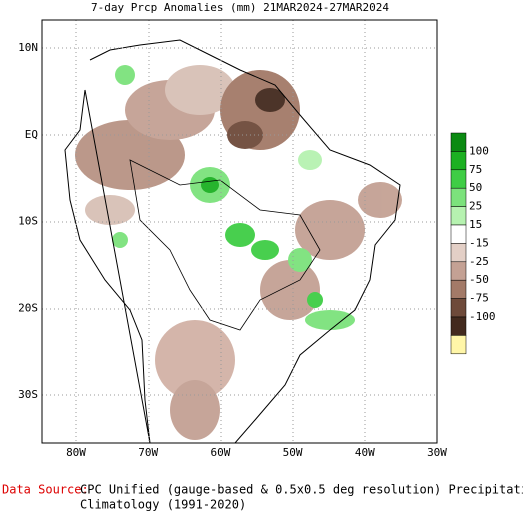 The image size is (523, 511). Describe the element at coordinates (28, 221) in the screenshot. I see `lat-label: 10S` at that location.